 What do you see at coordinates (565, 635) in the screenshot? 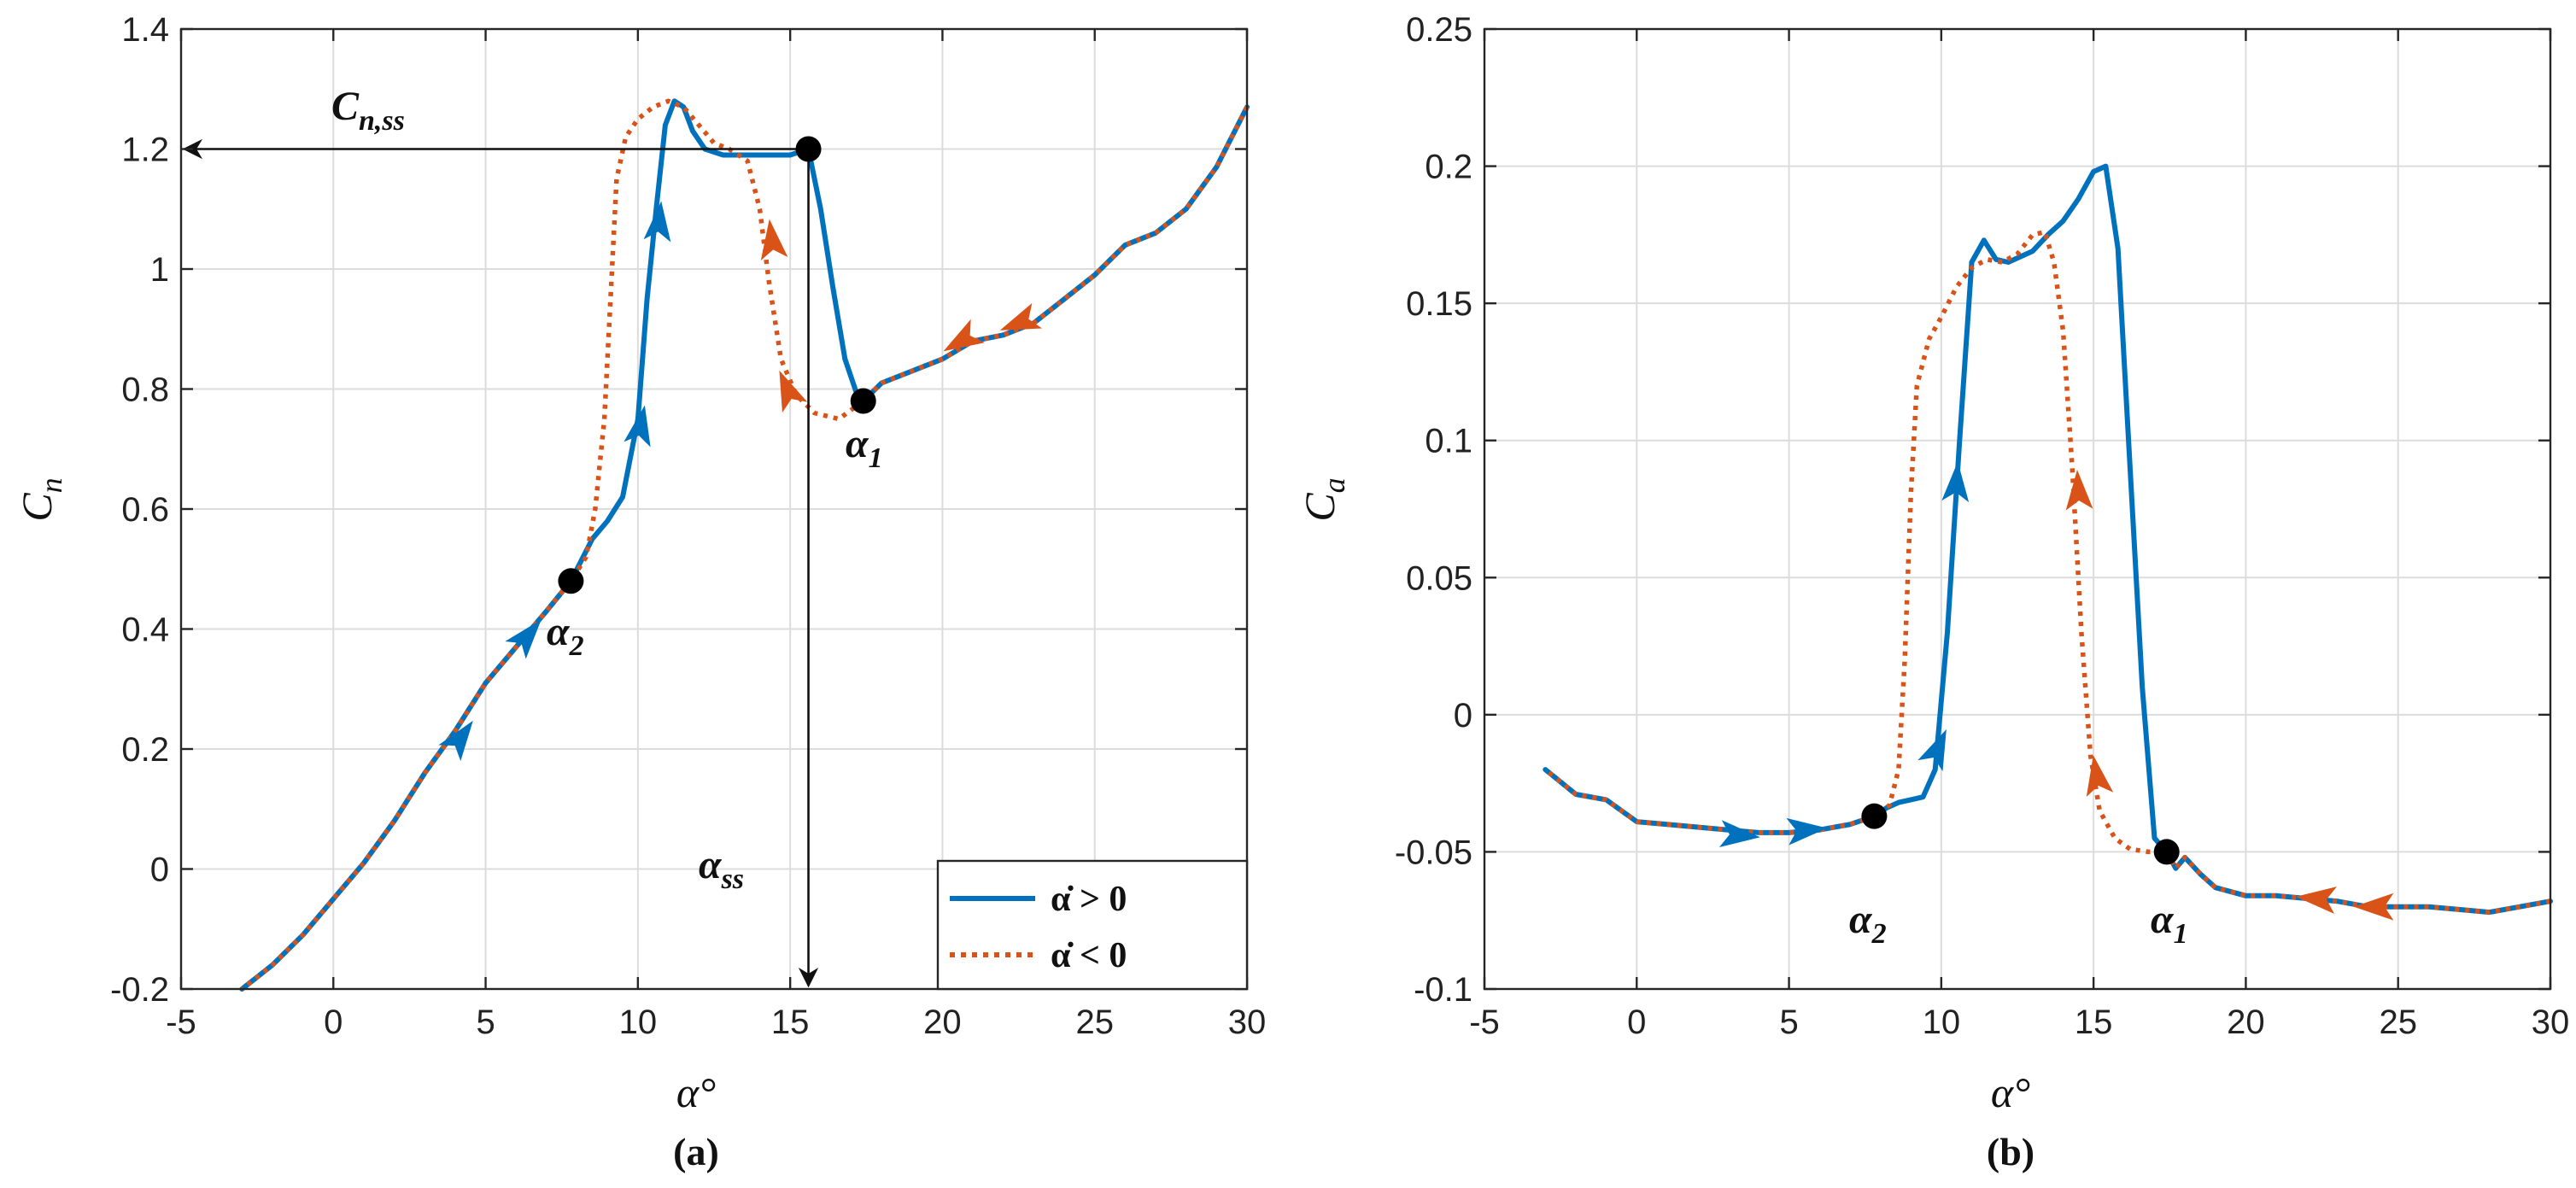
I see `alpha2-label-a: α2` at bounding box center [565, 635].